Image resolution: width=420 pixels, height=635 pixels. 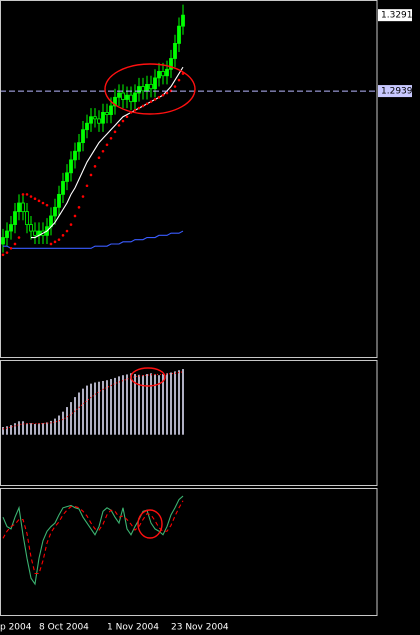 I want to click on price-label-box, so click(x=395, y=15).